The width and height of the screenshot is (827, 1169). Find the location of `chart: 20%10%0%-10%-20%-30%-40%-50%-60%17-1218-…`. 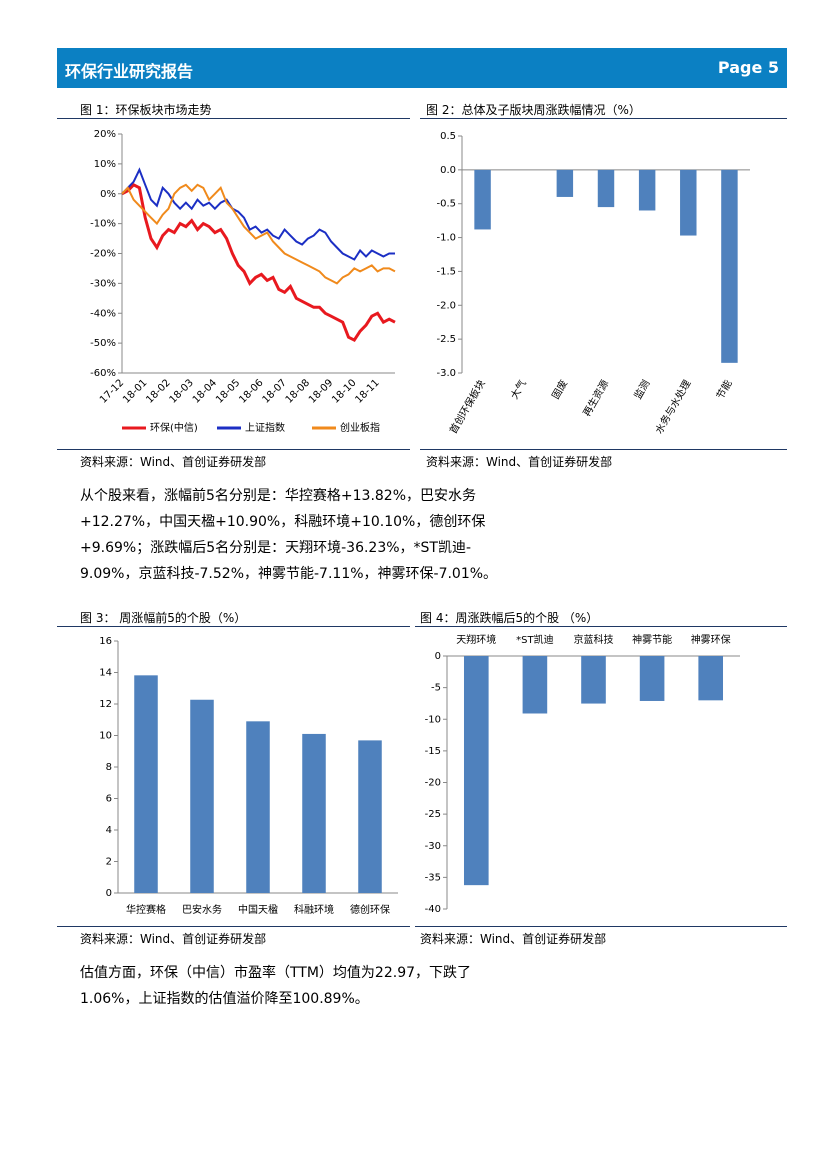

chart: 20%10%0%-10%-20%-30%-40%-50%-60%17-1218-… is located at coordinates (243, 281).